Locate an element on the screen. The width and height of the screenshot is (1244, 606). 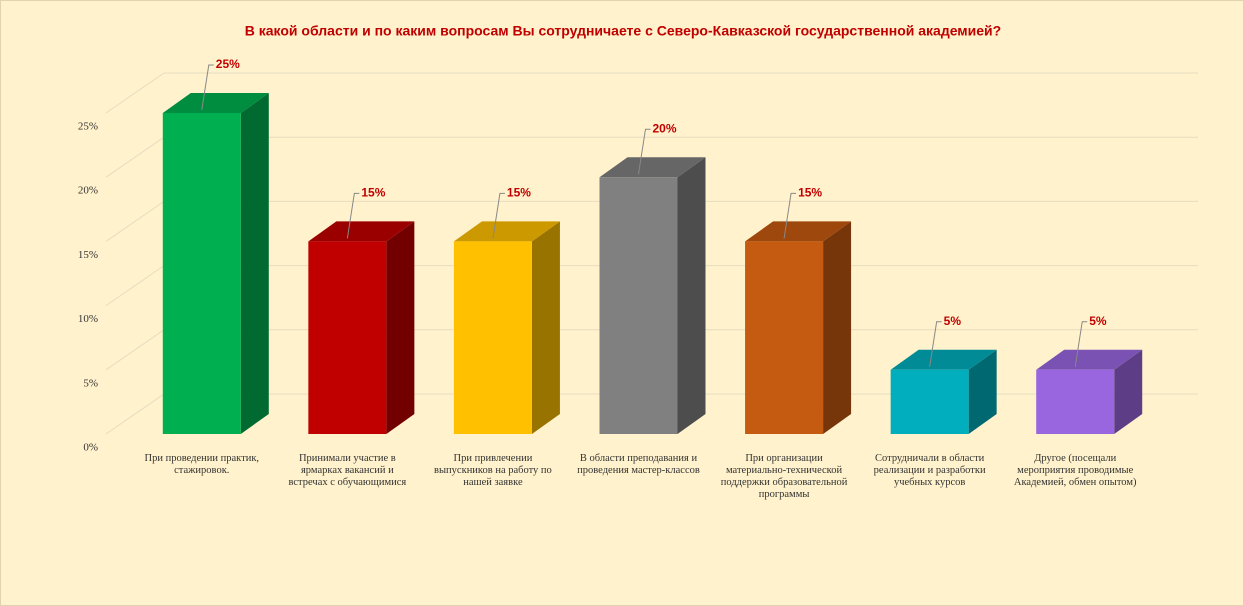
x-tick-label: При проведении практик, стажировок. is located at coordinates (202, 464).